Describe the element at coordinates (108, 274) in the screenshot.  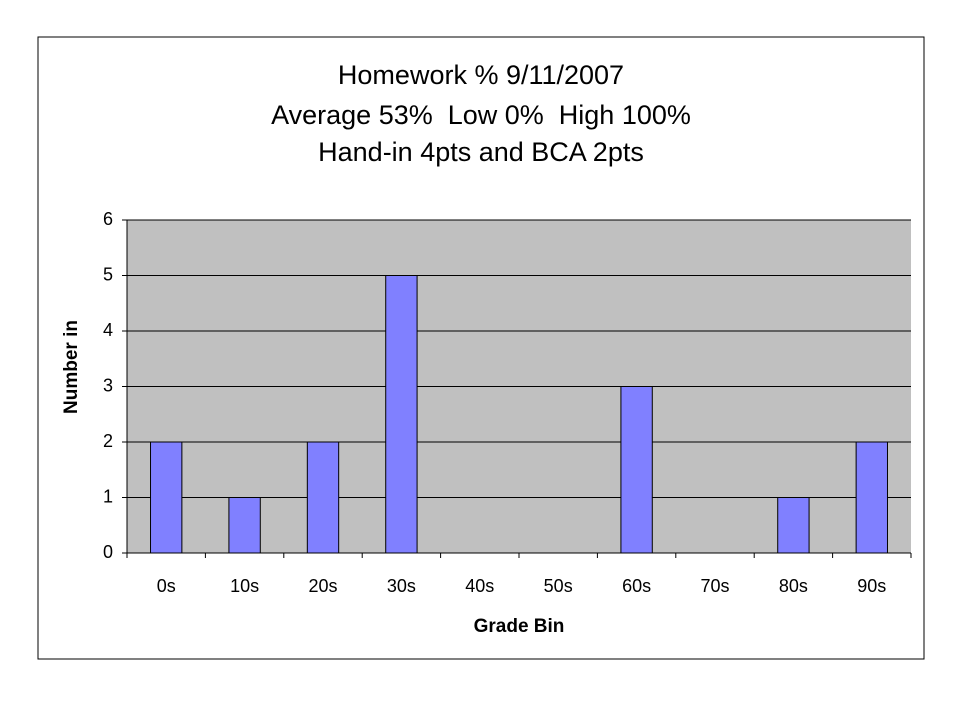
I see `y-tick-label: 5` at that location.